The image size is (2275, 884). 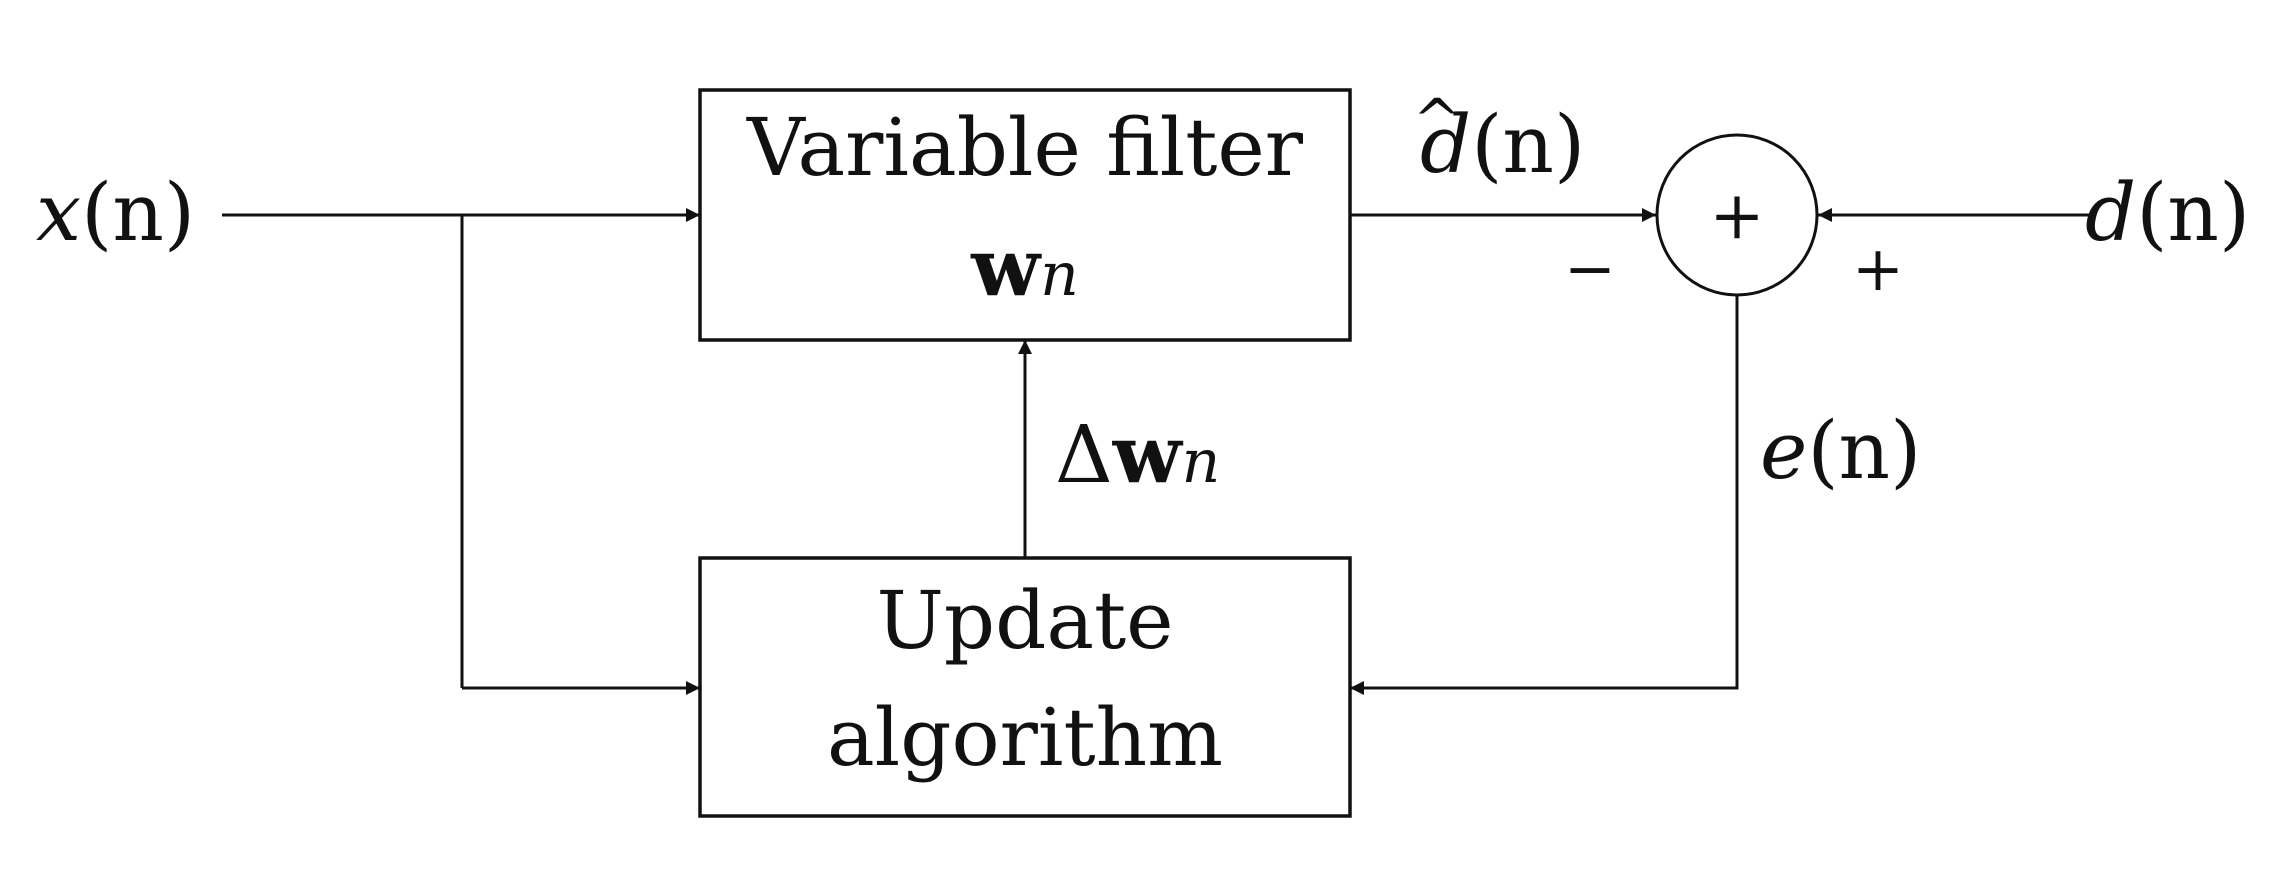 I want to click on estimate-hat: ^, so click(x=1437, y=120).